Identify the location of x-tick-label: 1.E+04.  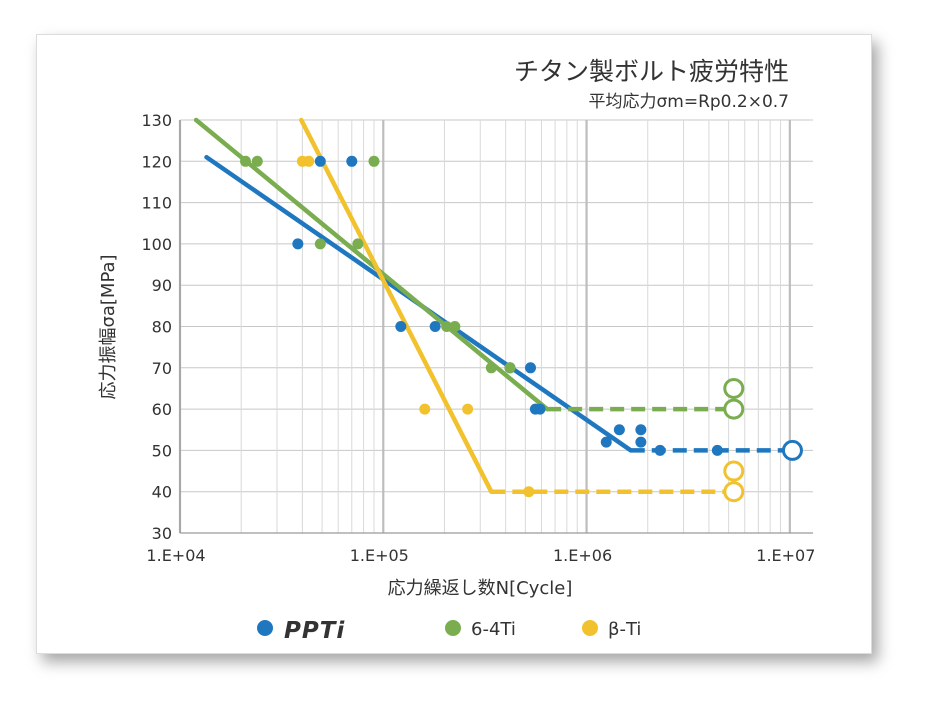
(175, 555).